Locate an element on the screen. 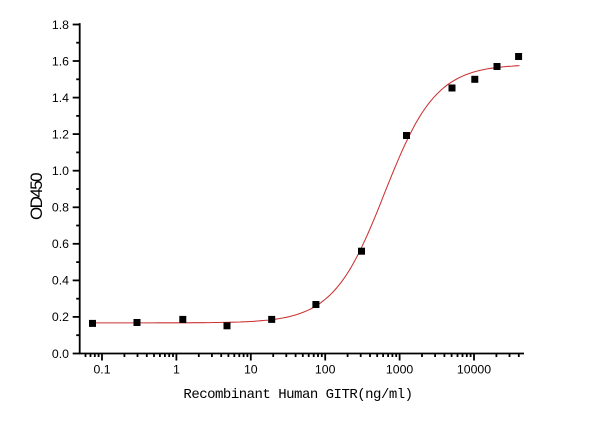  svg-text: 1.8 is located at coordinates (60, 25).